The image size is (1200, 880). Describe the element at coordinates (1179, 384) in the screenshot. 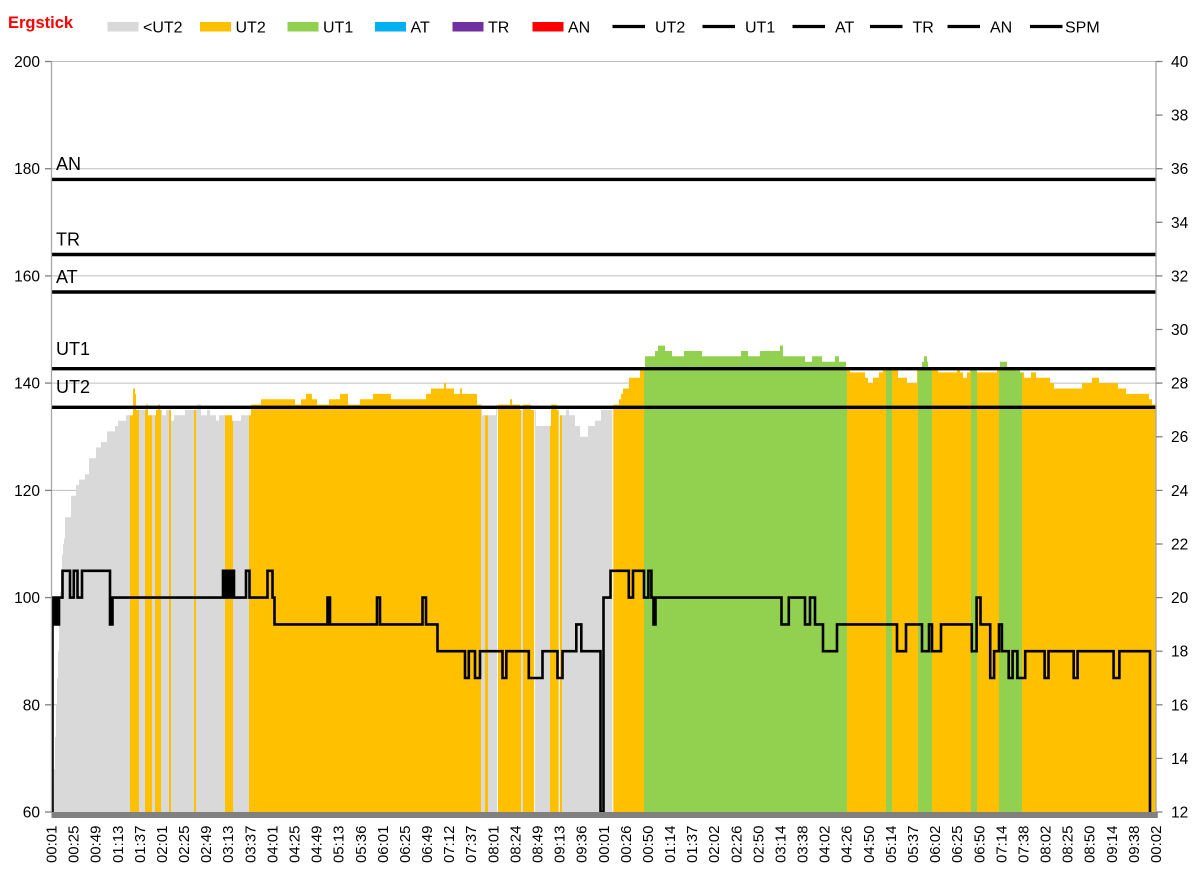

I see `svg-text: 28` at that location.